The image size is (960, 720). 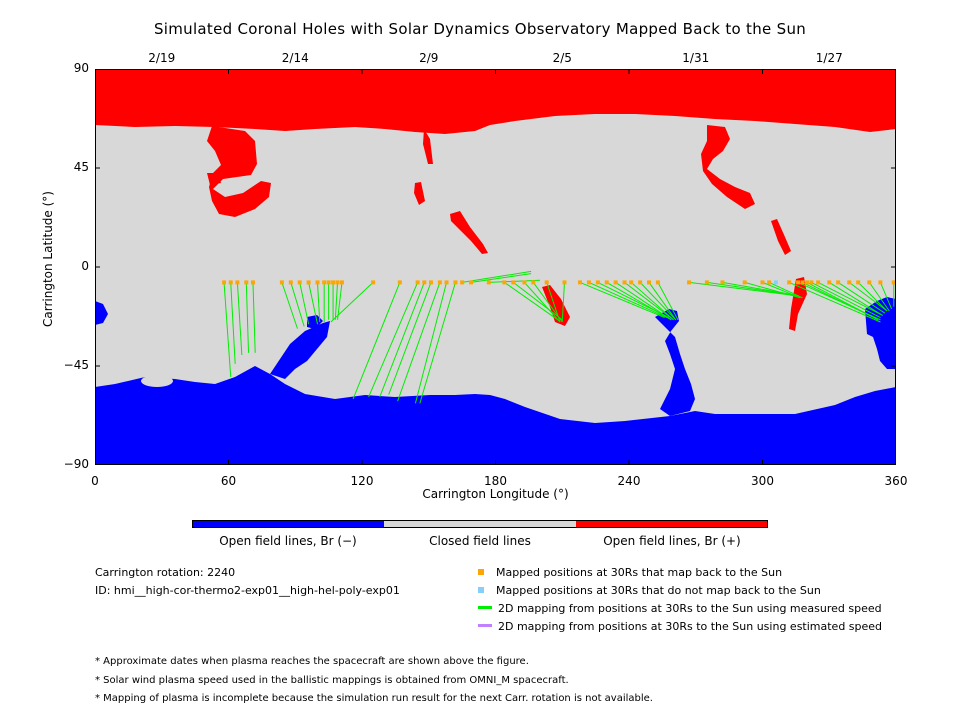 I want to click on red-blob-a2, so click(x=214, y=179).